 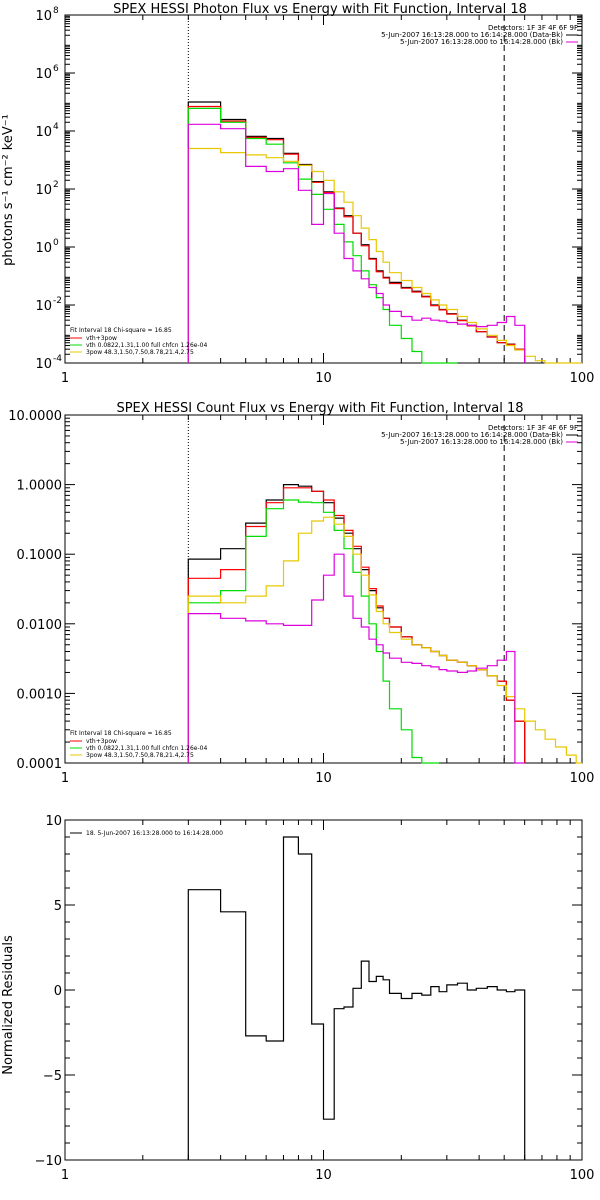 What do you see at coordinates (40, 694) in the screenshot?
I see `y-tick-label: 0.0010` at bounding box center [40, 694].